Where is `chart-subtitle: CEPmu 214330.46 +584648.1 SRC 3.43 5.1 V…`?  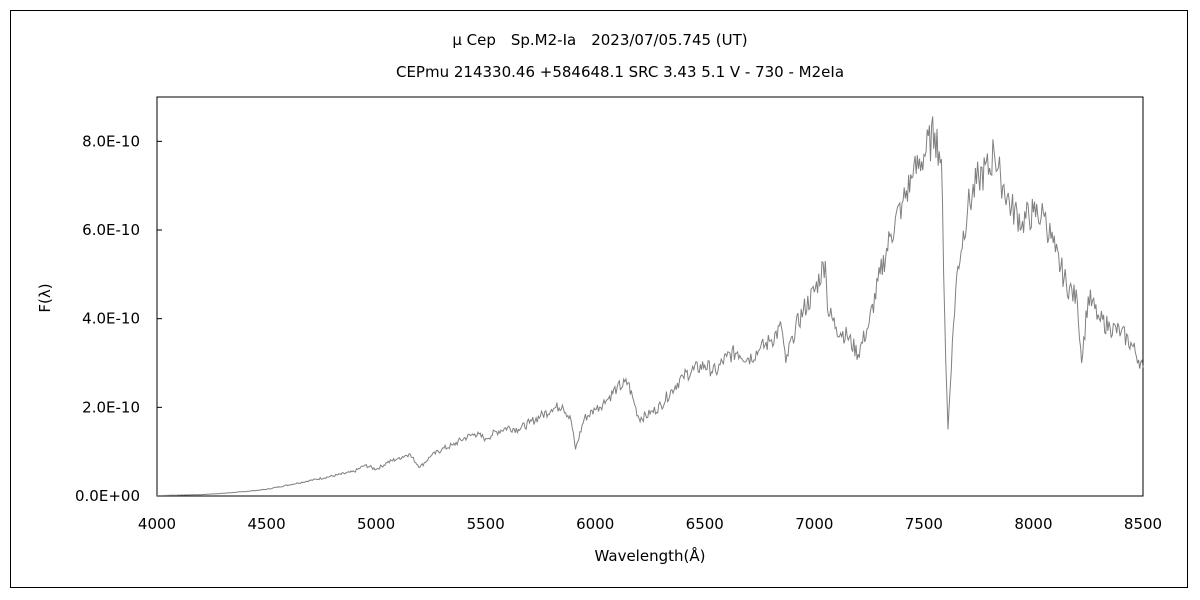 chart-subtitle: CEPmu 214330.46 +584648.1 SRC 3.43 5.1 V… is located at coordinates (620, 72).